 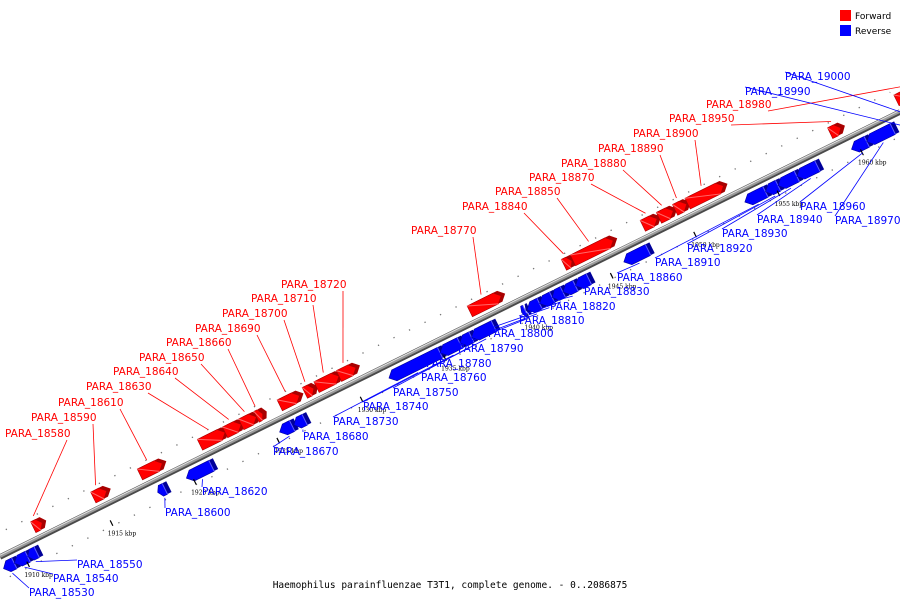 I want to click on PARA_18580-gene-shine, so click(x=36, y=526).